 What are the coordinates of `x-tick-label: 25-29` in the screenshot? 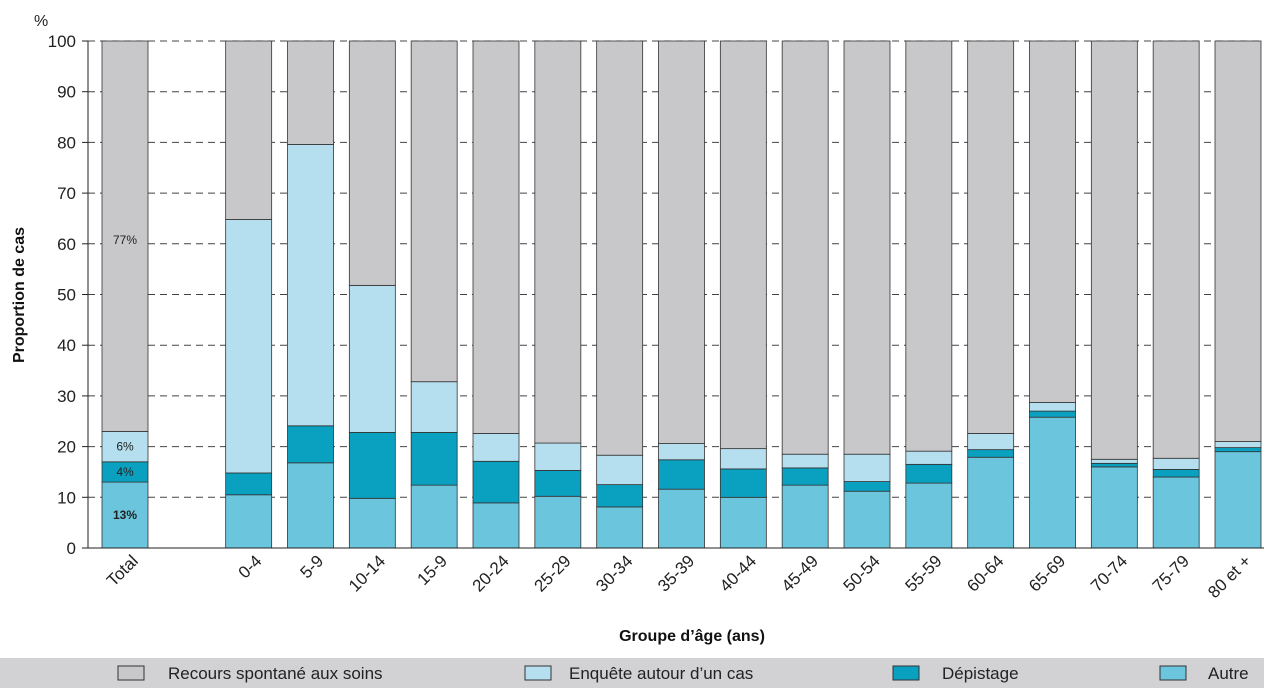 It's located at (552, 573).